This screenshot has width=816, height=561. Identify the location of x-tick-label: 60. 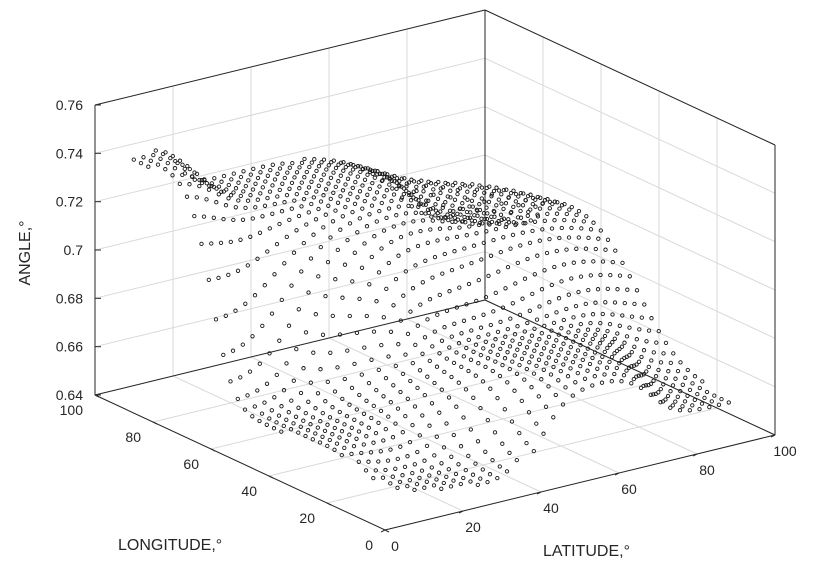
(629, 489).